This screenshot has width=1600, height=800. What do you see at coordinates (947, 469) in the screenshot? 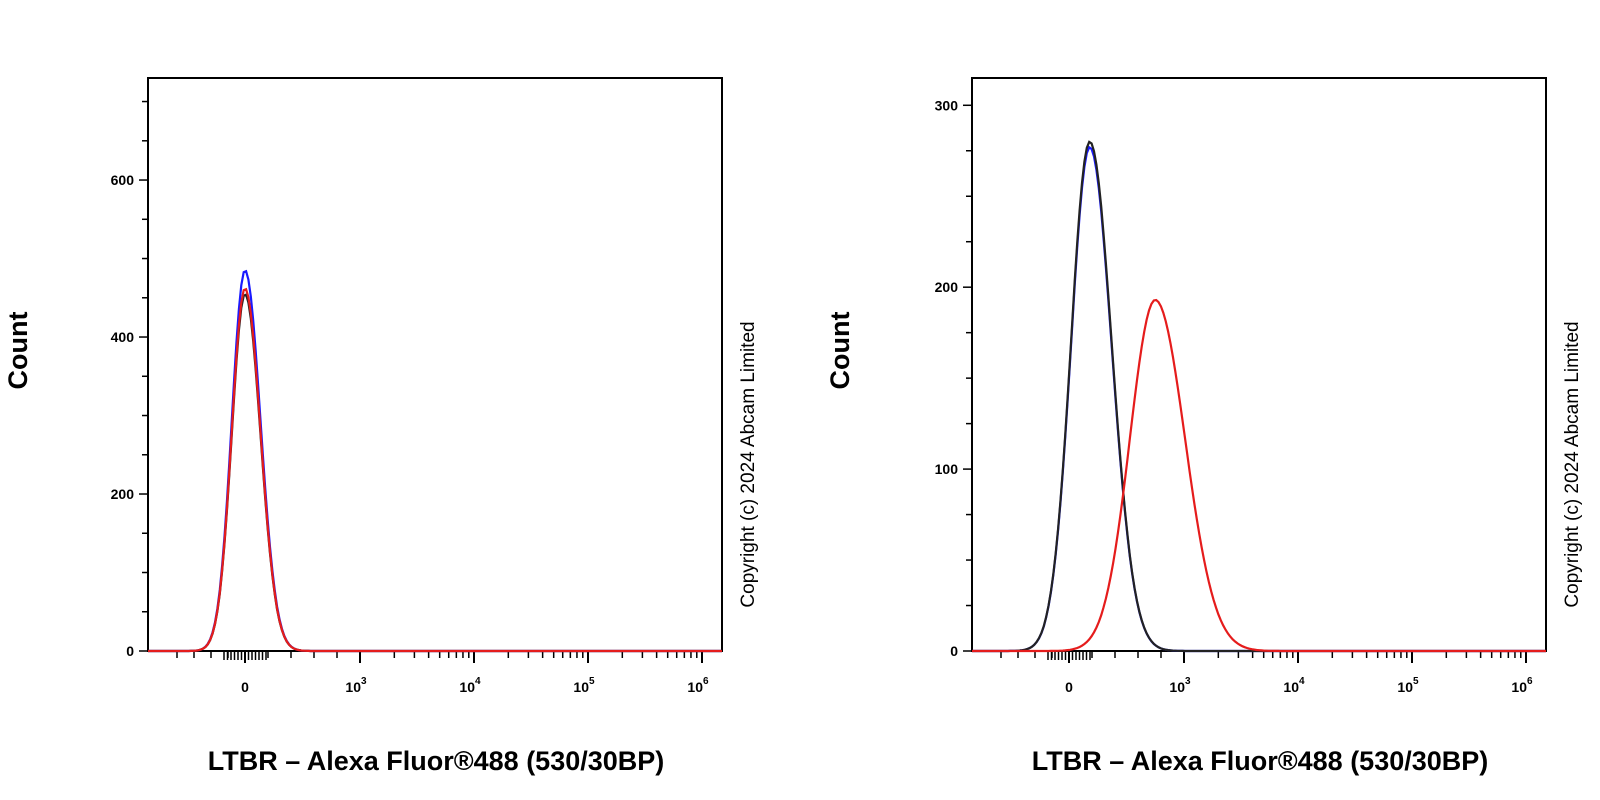
I see `y-tick-label: 100` at bounding box center [947, 469].